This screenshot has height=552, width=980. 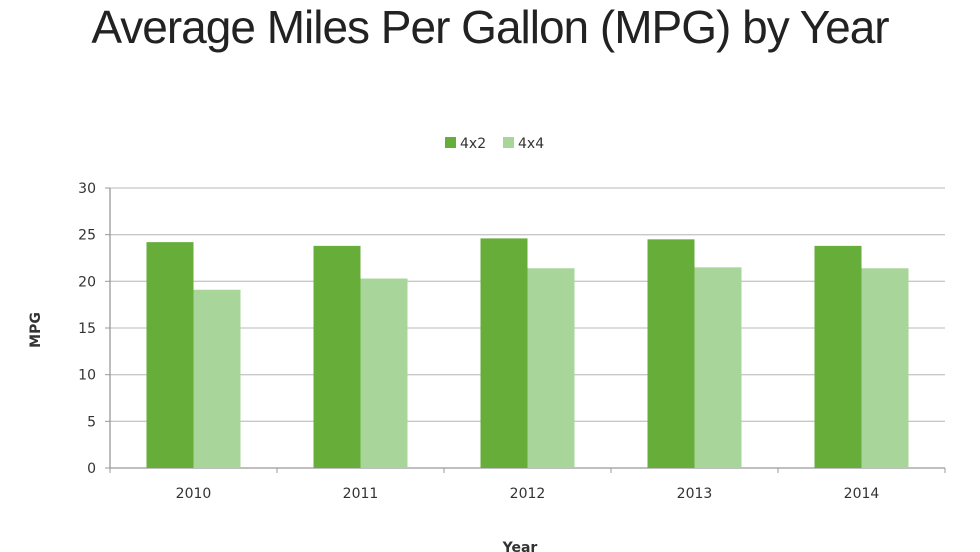 I want to click on bar-4x2-2013, so click(x=671, y=353).